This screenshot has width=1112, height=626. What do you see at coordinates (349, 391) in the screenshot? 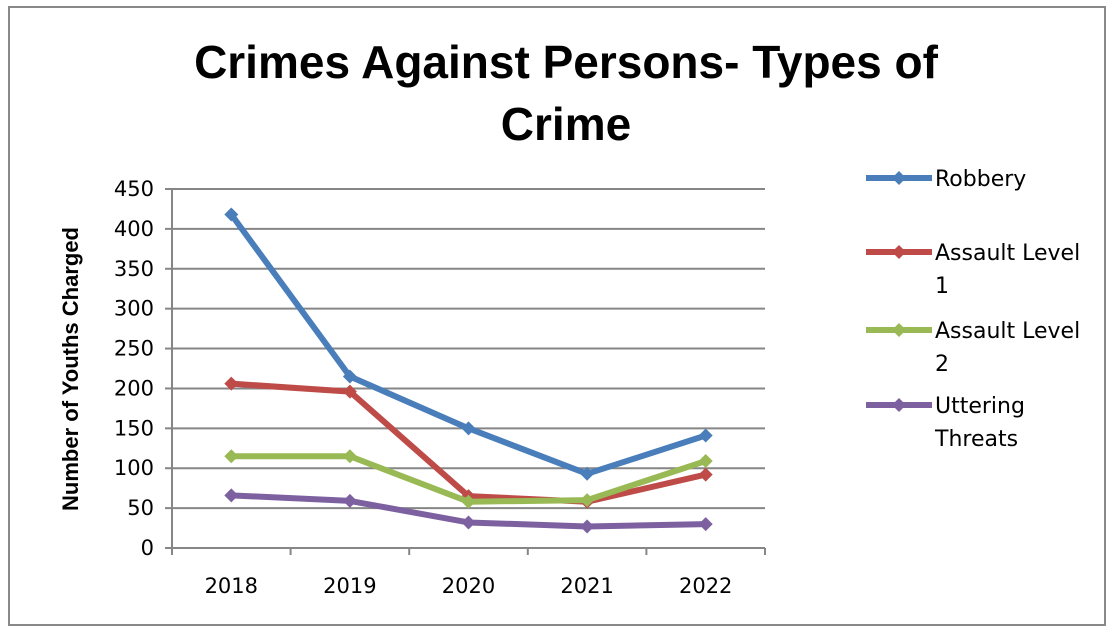
I see `data-point-assault-level-1-2019` at bounding box center [349, 391].